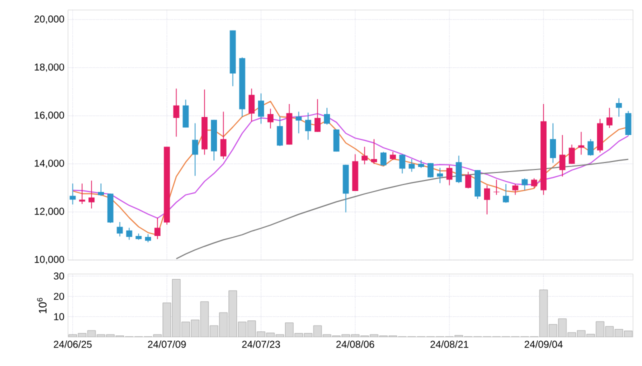 This screenshot has width=642, height=366. I want to click on y-tick-label: 12,000, so click(49, 212).